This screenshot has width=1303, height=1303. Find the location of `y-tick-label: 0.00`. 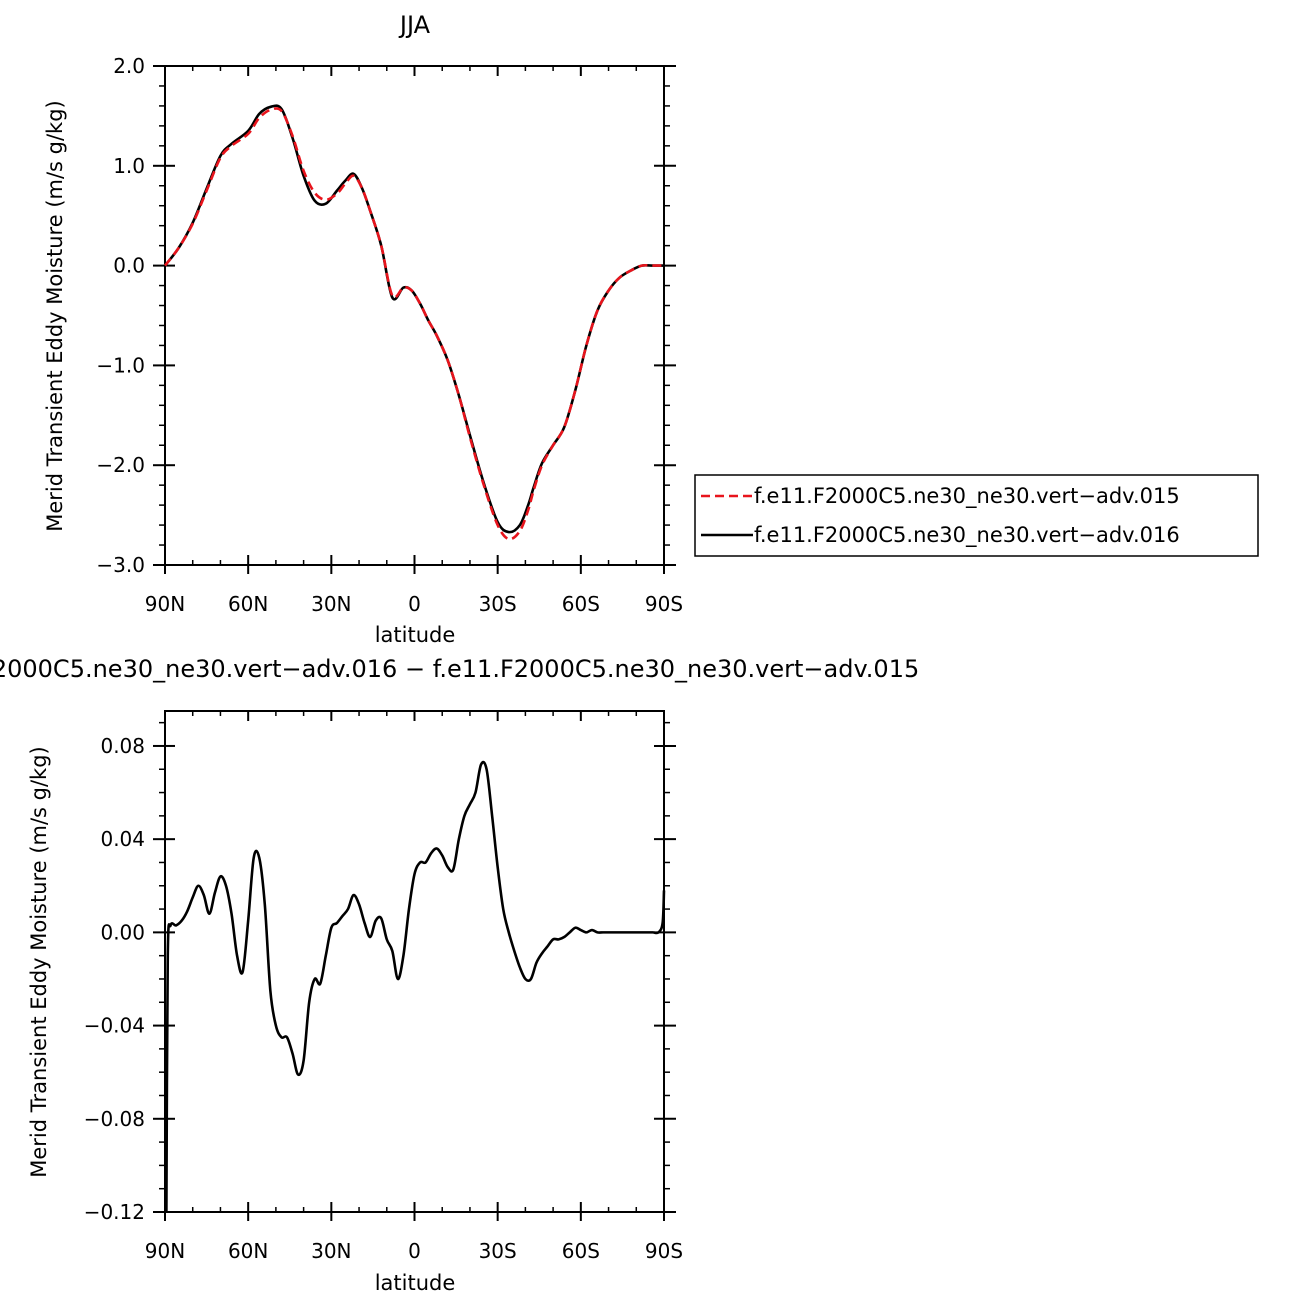

y-tick-label: 0.00 is located at coordinates (122, 932).